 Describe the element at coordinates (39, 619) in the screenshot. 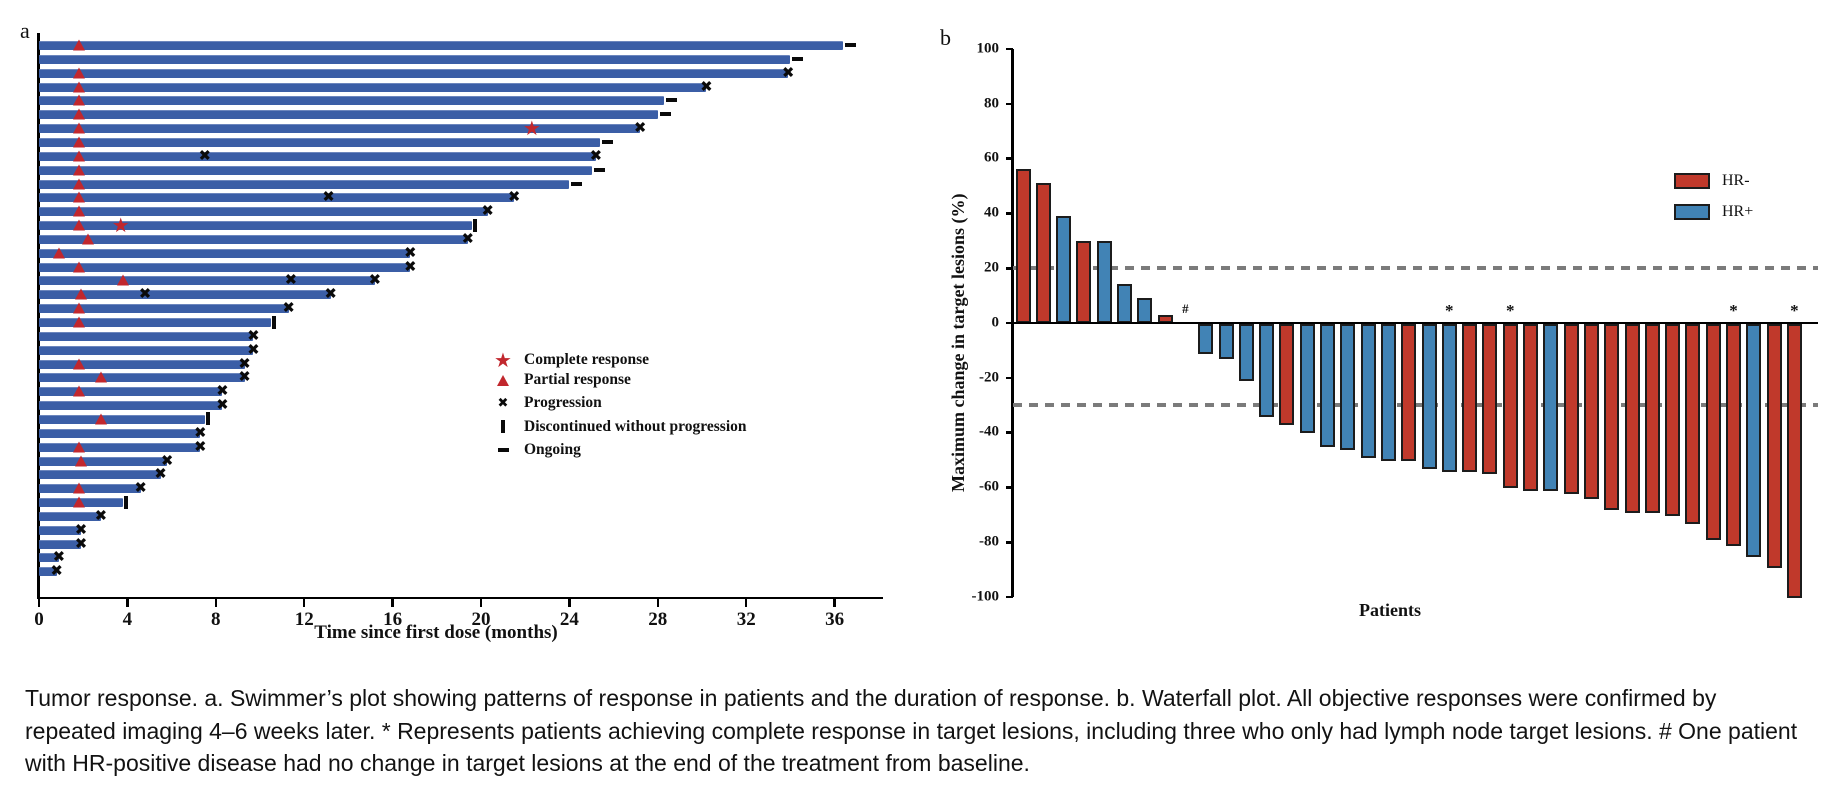

I see `x-tick-label: 0` at that location.